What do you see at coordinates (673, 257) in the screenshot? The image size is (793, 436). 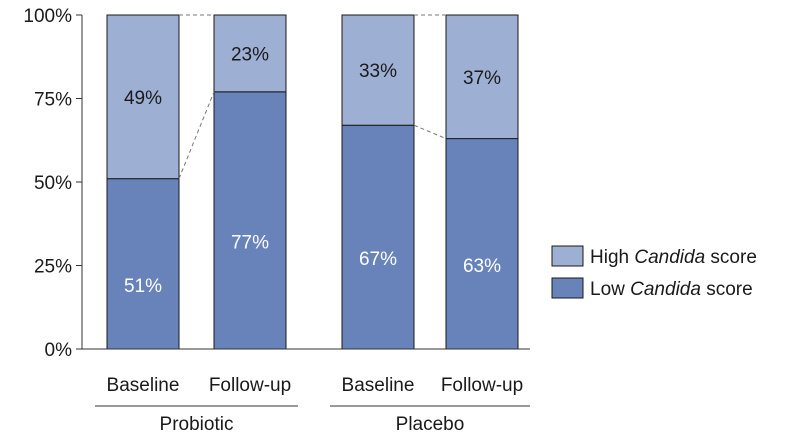 I see `legend-label: High Candida score` at bounding box center [673, 257].